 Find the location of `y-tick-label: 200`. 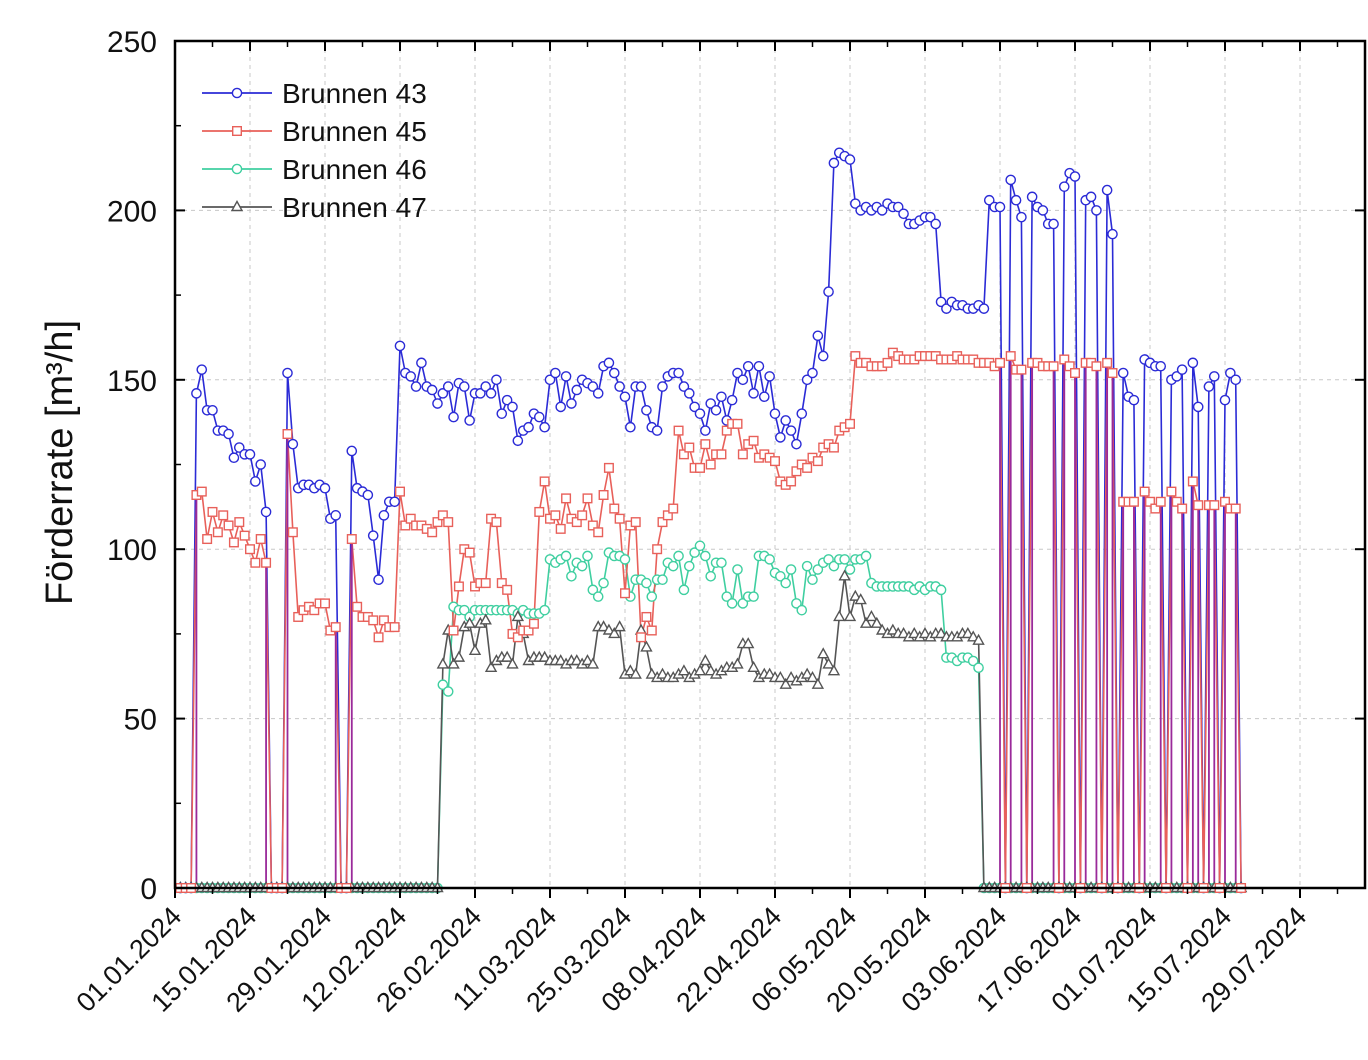

y-tick-label: 200 is located at coordinates (132, 211).